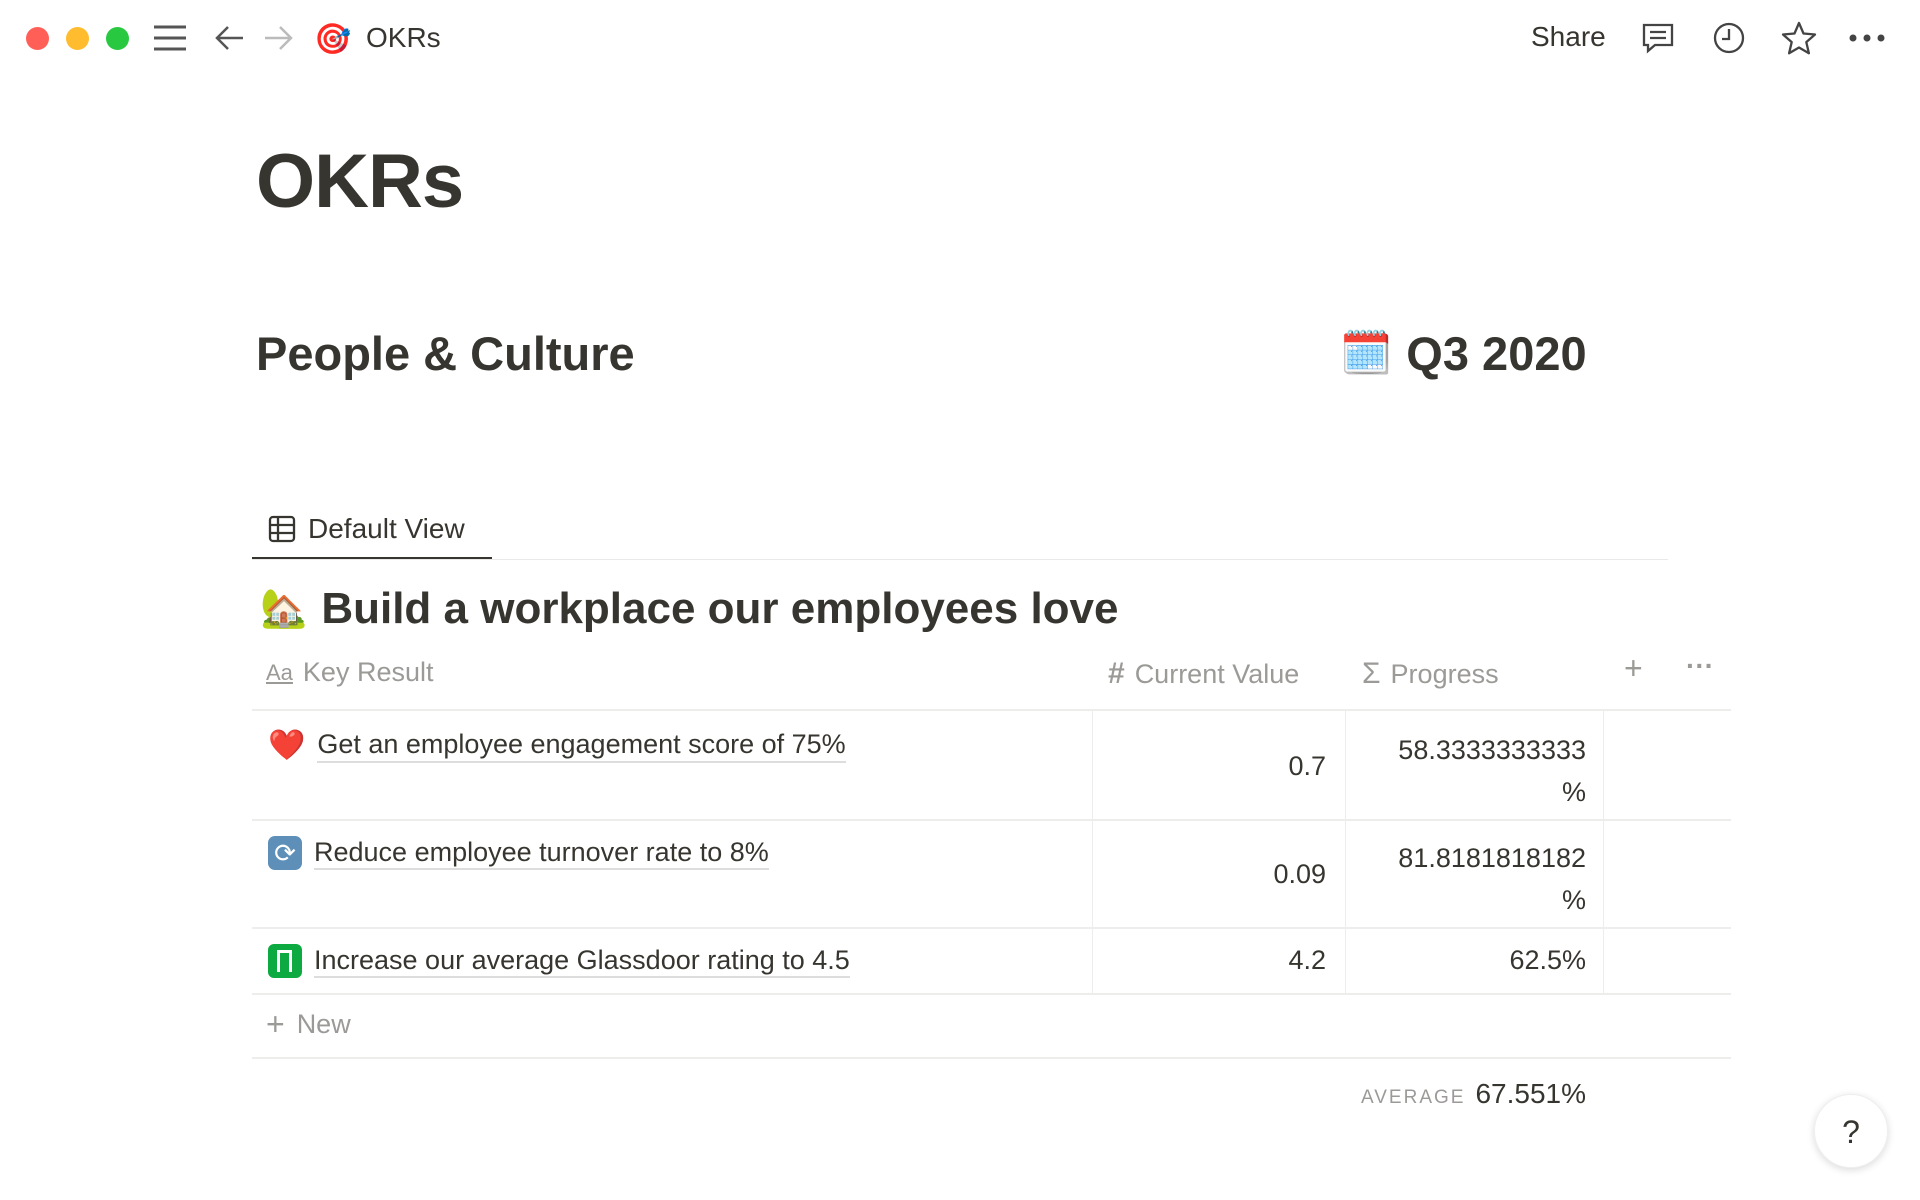  What do you see at coordinates (1492, 879) in the screenshot?
I see `progress-cell: 81.8181818182 %` at bounding box center [1492, 879].